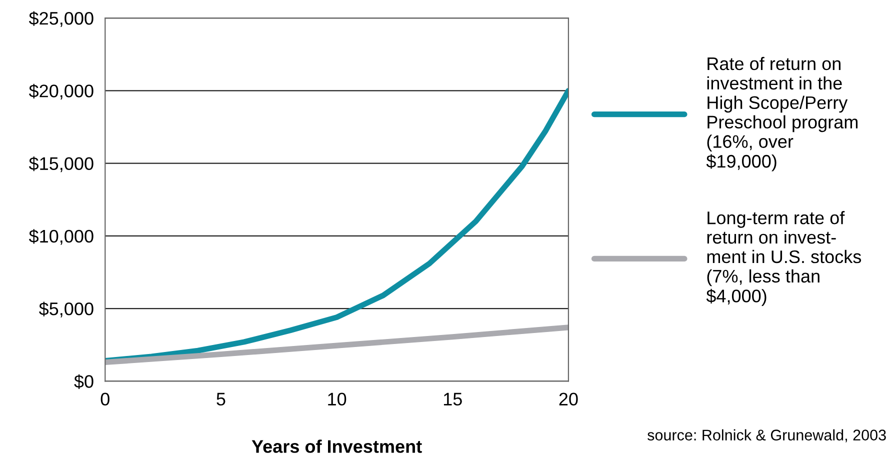  What do you see at coordinates (66, 310) in the screenshot?
I see `y-tick-label: $5,000` at bounding box center [66, 310].